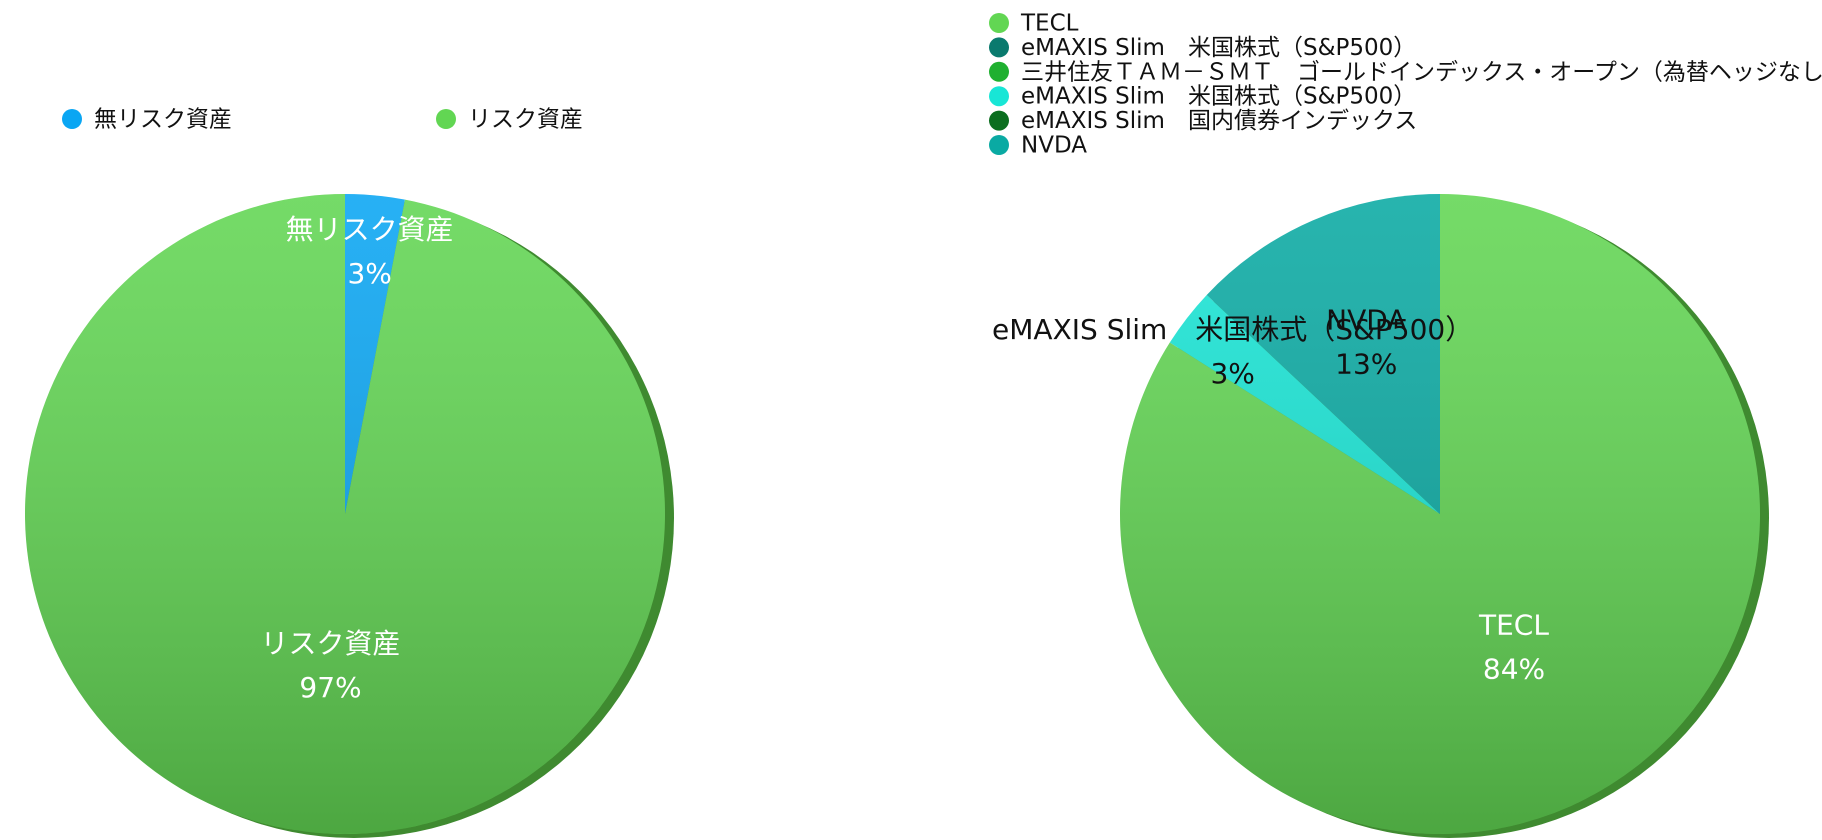 This screenshot has height=840, width=1822. Describe the element at coordinates (1366, 364) in the screenshot. I see `slice-value: 13%` at that location.